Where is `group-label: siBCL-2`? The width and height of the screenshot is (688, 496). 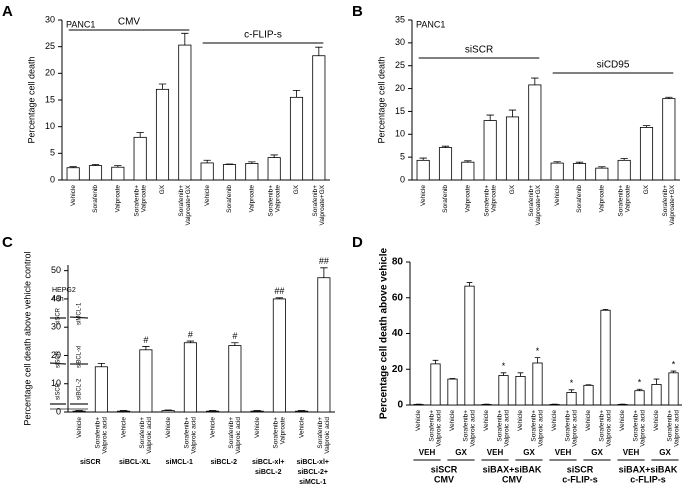
group-label: siBCL-2 is located at coordinates (224, 462).